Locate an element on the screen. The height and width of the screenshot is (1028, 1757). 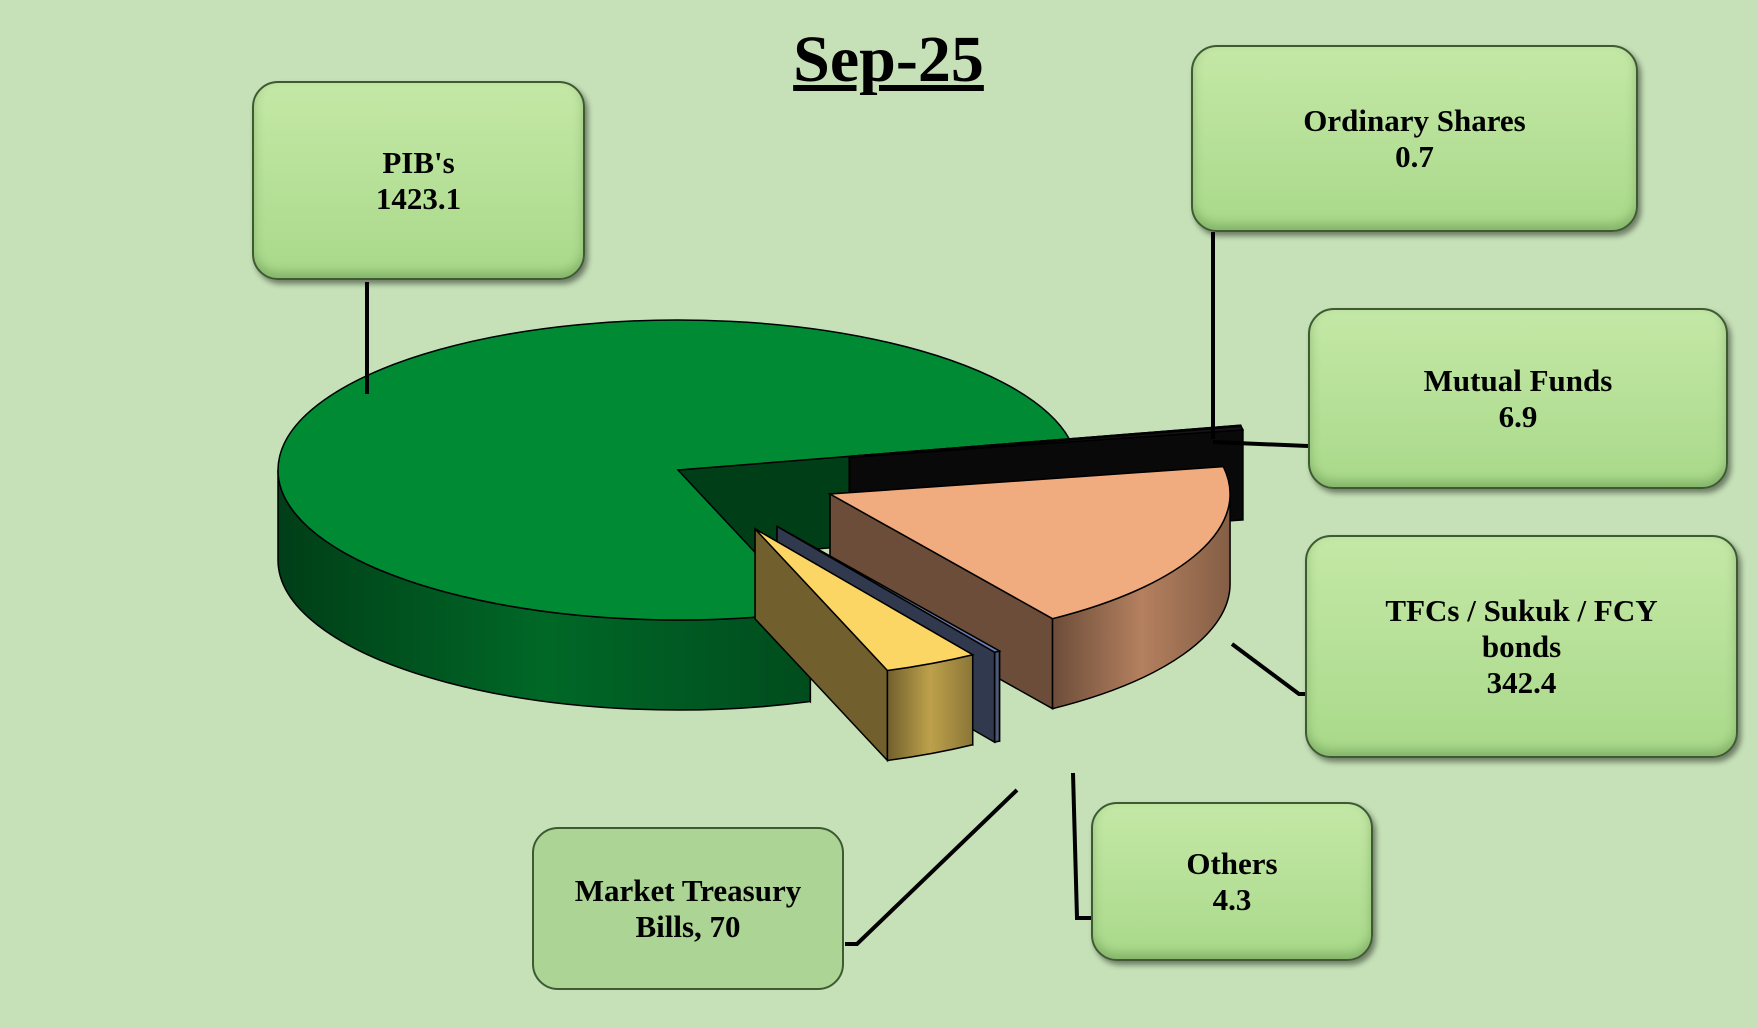
category-label: Others is located at coordinates (1232, 863).